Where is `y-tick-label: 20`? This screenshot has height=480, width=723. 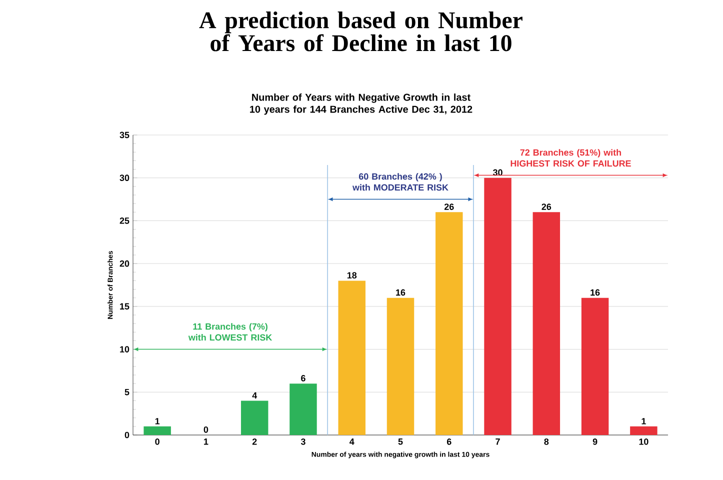 y-tick-label: 20 is located at coordinates (125, 263).